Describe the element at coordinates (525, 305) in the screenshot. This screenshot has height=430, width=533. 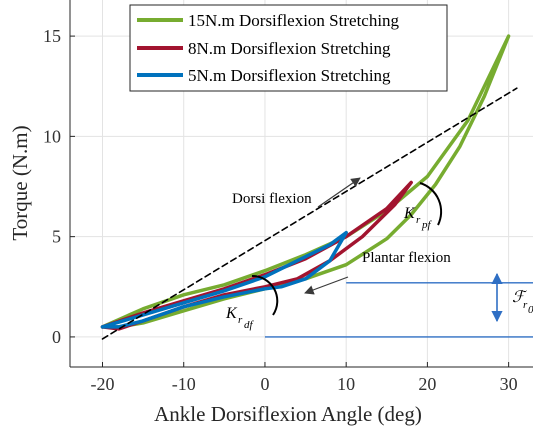
I see `friction-sub-r: r` at that location.